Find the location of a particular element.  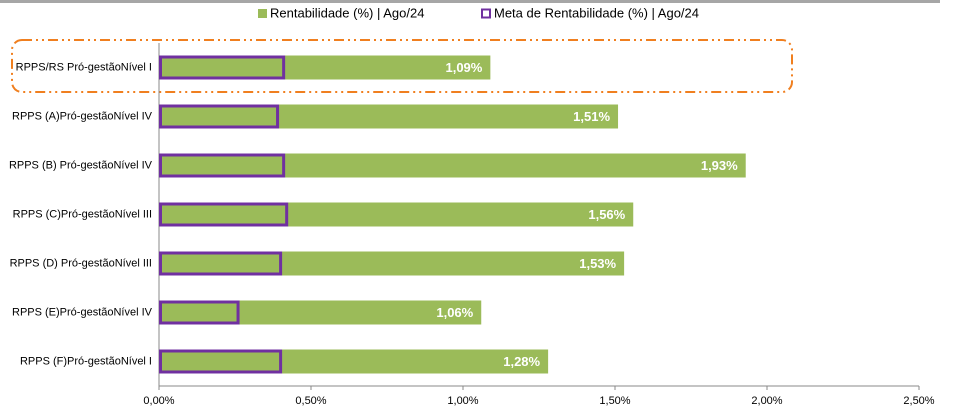

data-label: 1,28% is located at coordinates (521, 361).